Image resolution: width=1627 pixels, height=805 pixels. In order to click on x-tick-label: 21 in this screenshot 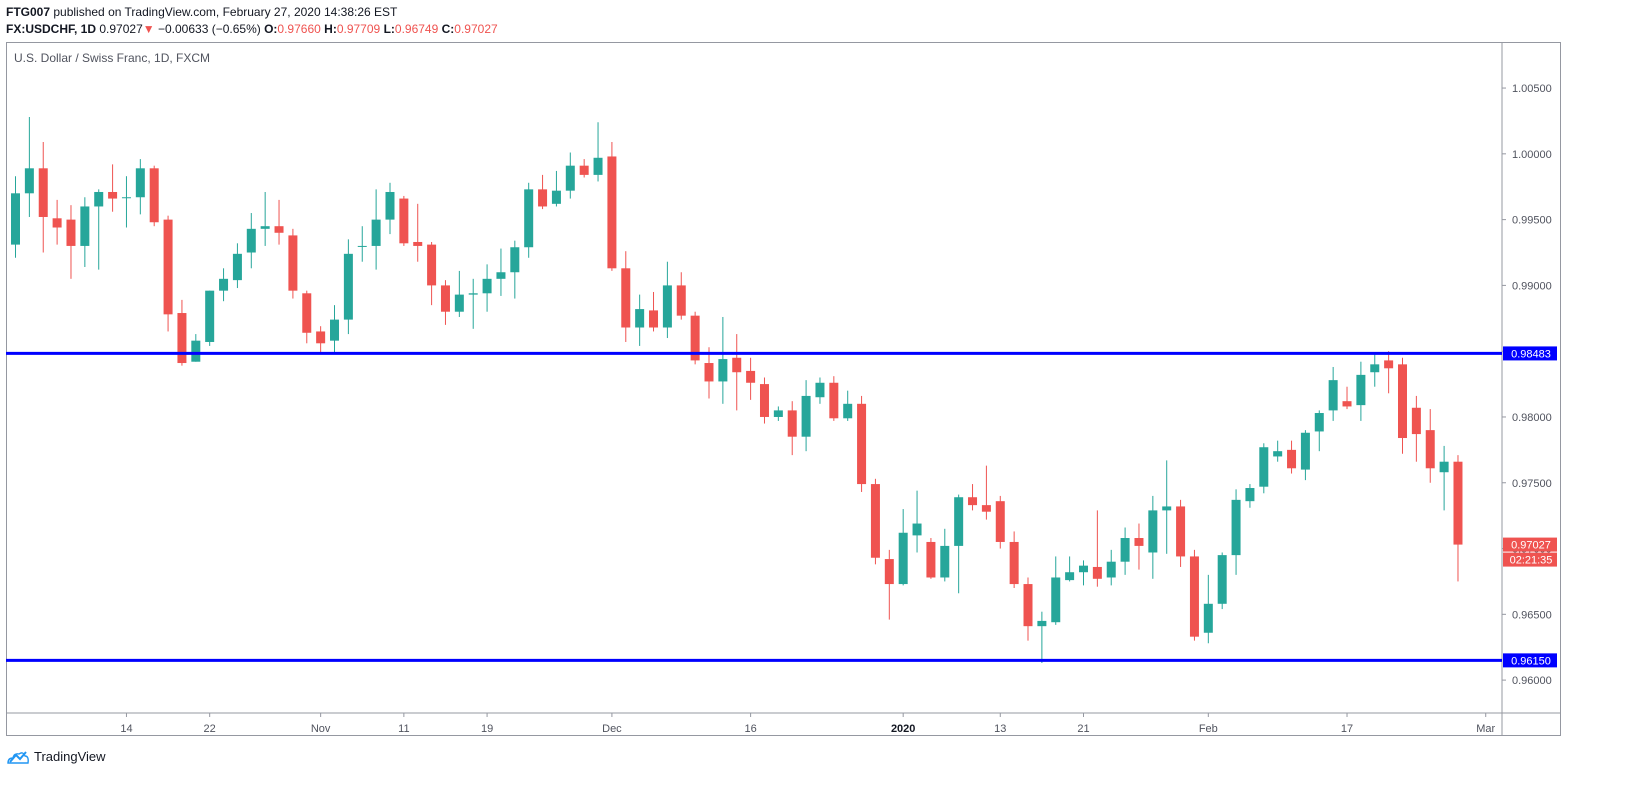, I will do `click(1083, 729)`.